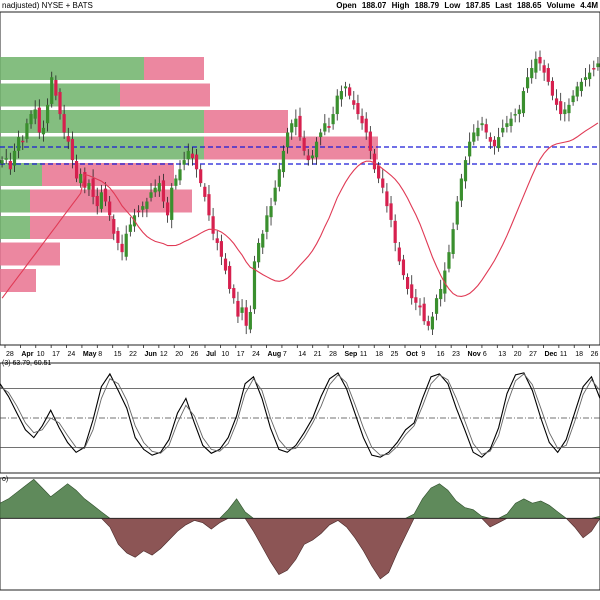 This screenshot has width=600, height=600. Describe the element at coordinates (350, 354) in the screenshot. I see `x-tick-label: Sep` at that location.